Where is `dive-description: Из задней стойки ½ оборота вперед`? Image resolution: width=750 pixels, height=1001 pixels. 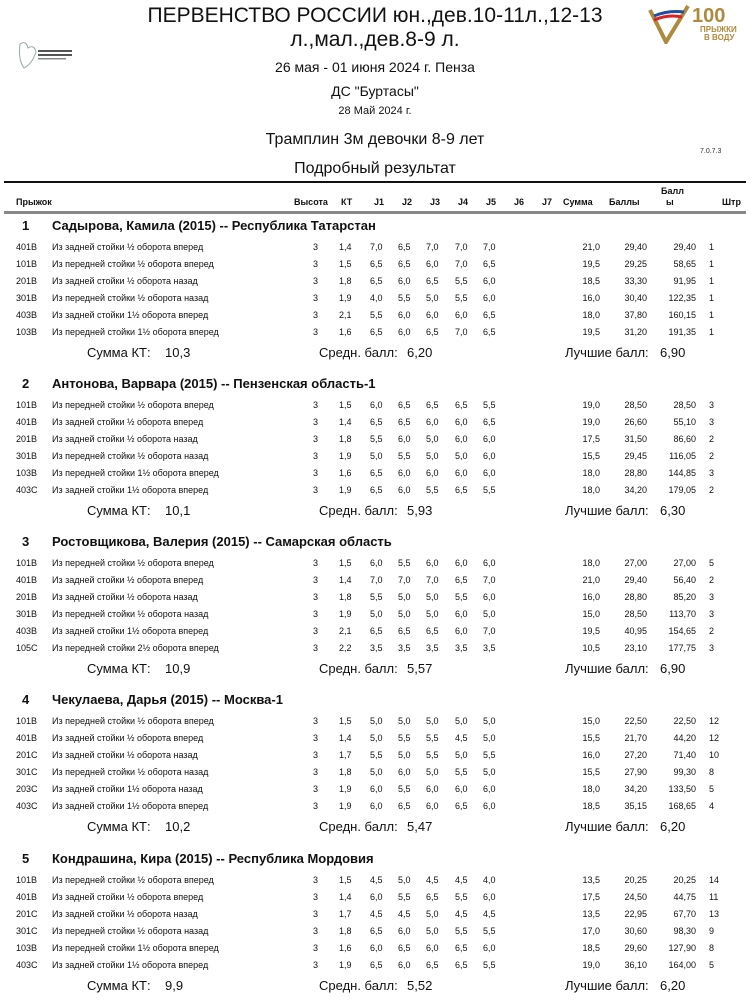
dive-description: Из задней стойки ½ оборота вперед is located at coordinates (128, 579).